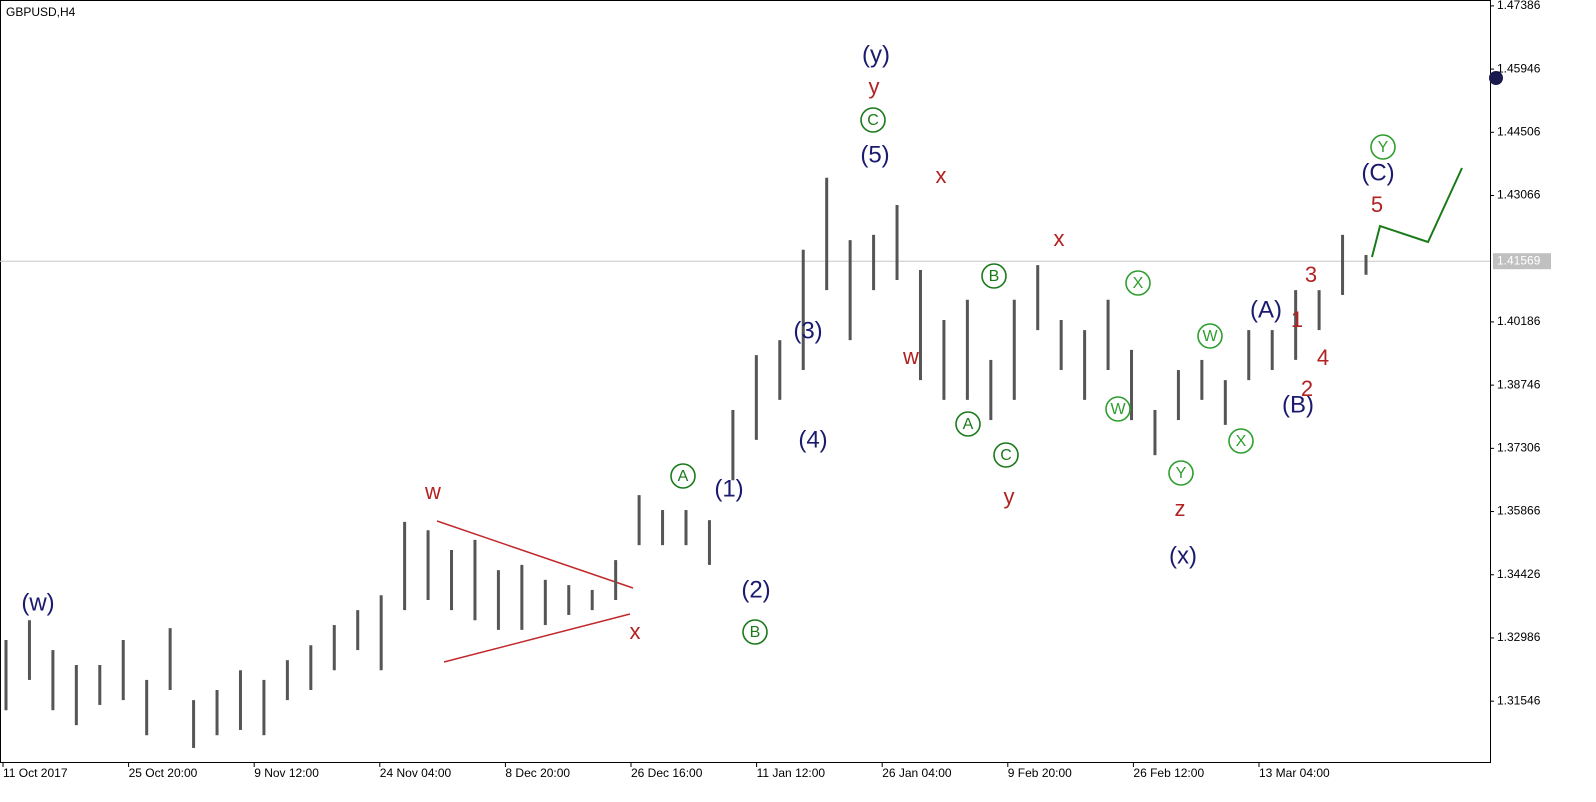  What do you see at coordinates (1519, 637) in the screenshot?
I see `y-tick-label: 1.32986` at bounding box center [1519, 637].